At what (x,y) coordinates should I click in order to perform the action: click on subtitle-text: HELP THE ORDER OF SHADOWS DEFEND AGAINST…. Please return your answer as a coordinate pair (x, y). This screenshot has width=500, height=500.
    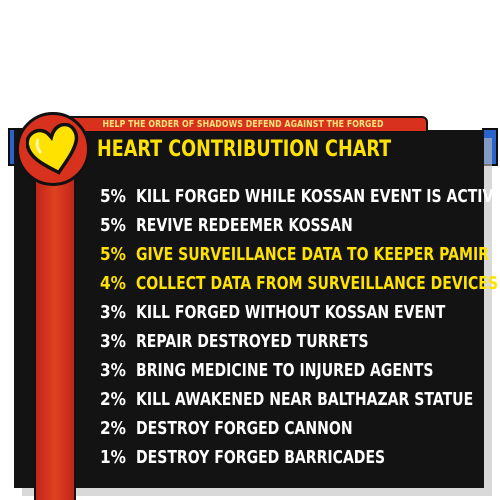
    Looking at the image, I should click on (243, 124).